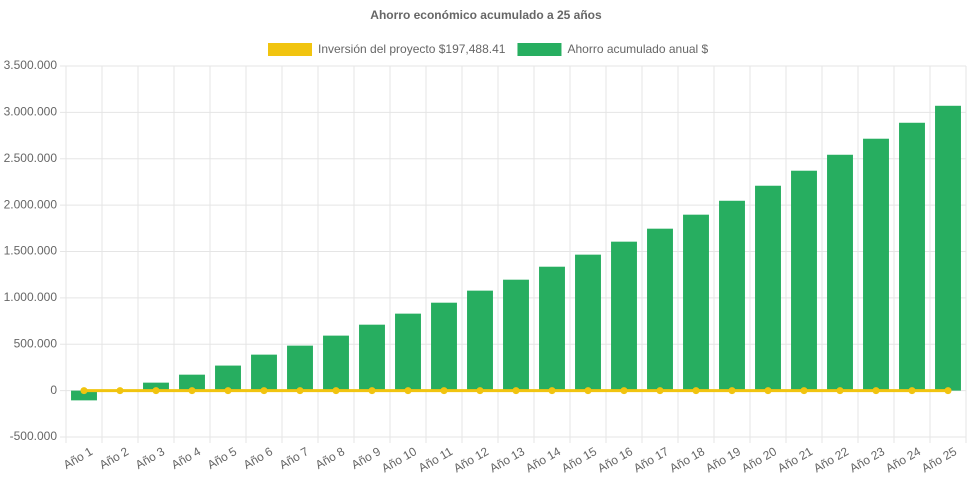  What do you see at coordinates (412, 49) in the screenshot?
I see `legend-label: Inversión del proyecto $197,488.41` at bounding box center [412, 49].